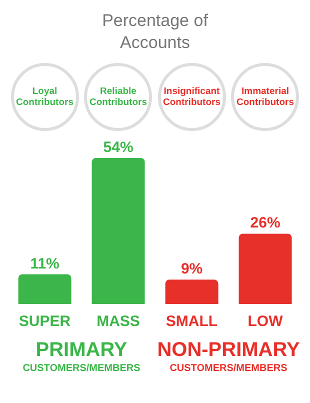 The image size is (310, 403). Describe the element at coordinates (266, 321) in the screenshot. I see `x-tick-label: LOW` at that location.